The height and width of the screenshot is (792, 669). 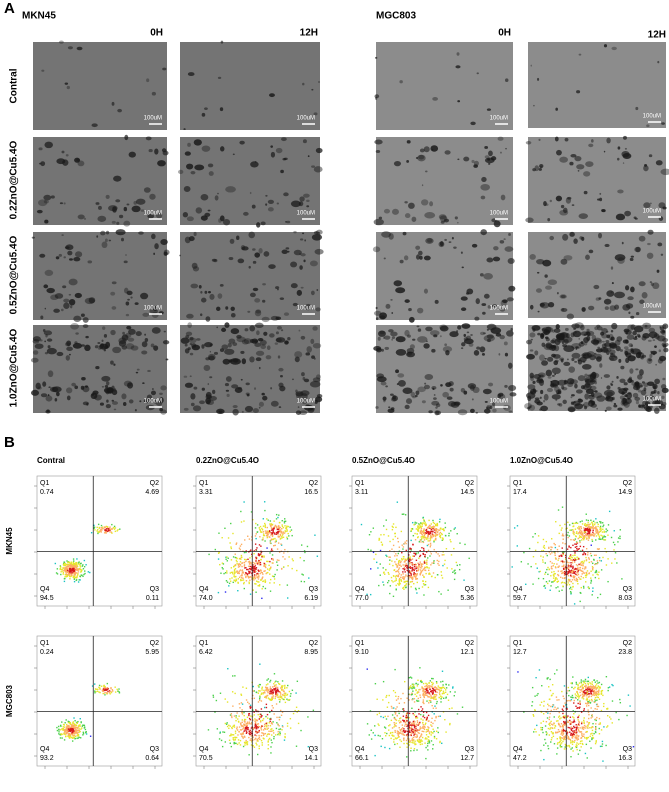 I want to click on column-title: 0.5ZnO@Cu5.4O, so click(x=383, y=460).